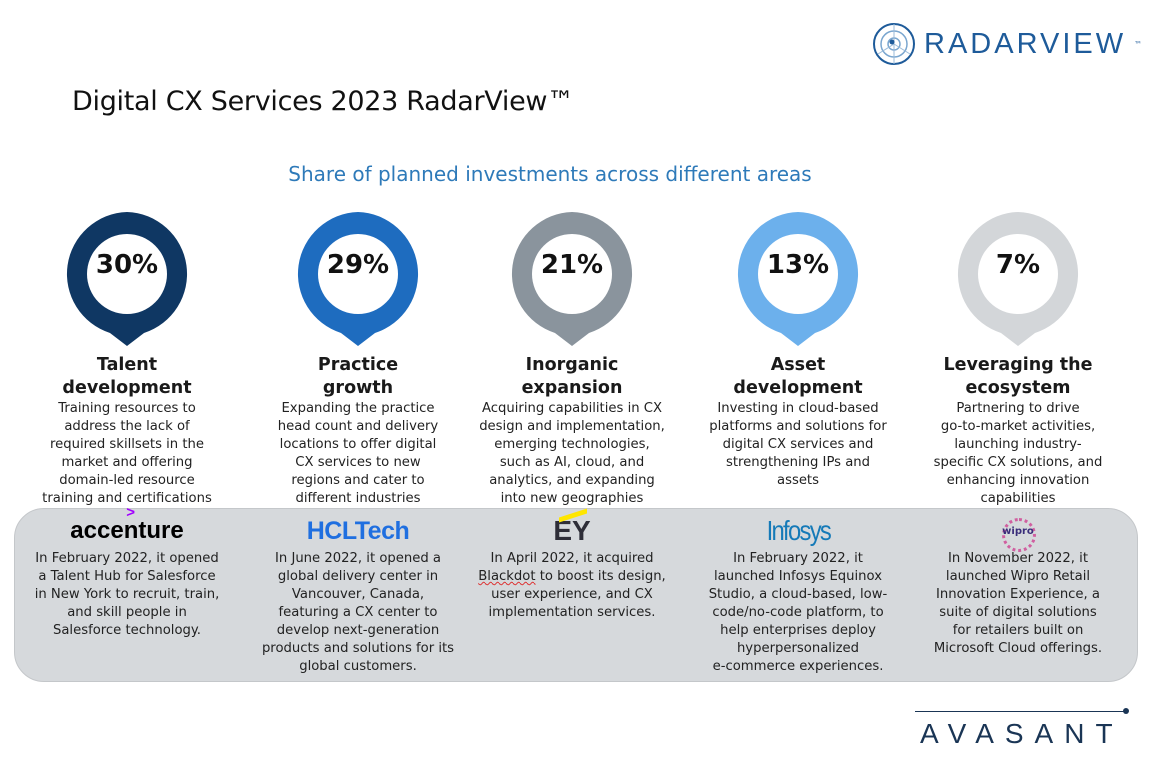 The image size is (1152, 768). Describe the element at coordinates (1018, 265) in the screenshot. I see `investment-share: 7%` at that location.